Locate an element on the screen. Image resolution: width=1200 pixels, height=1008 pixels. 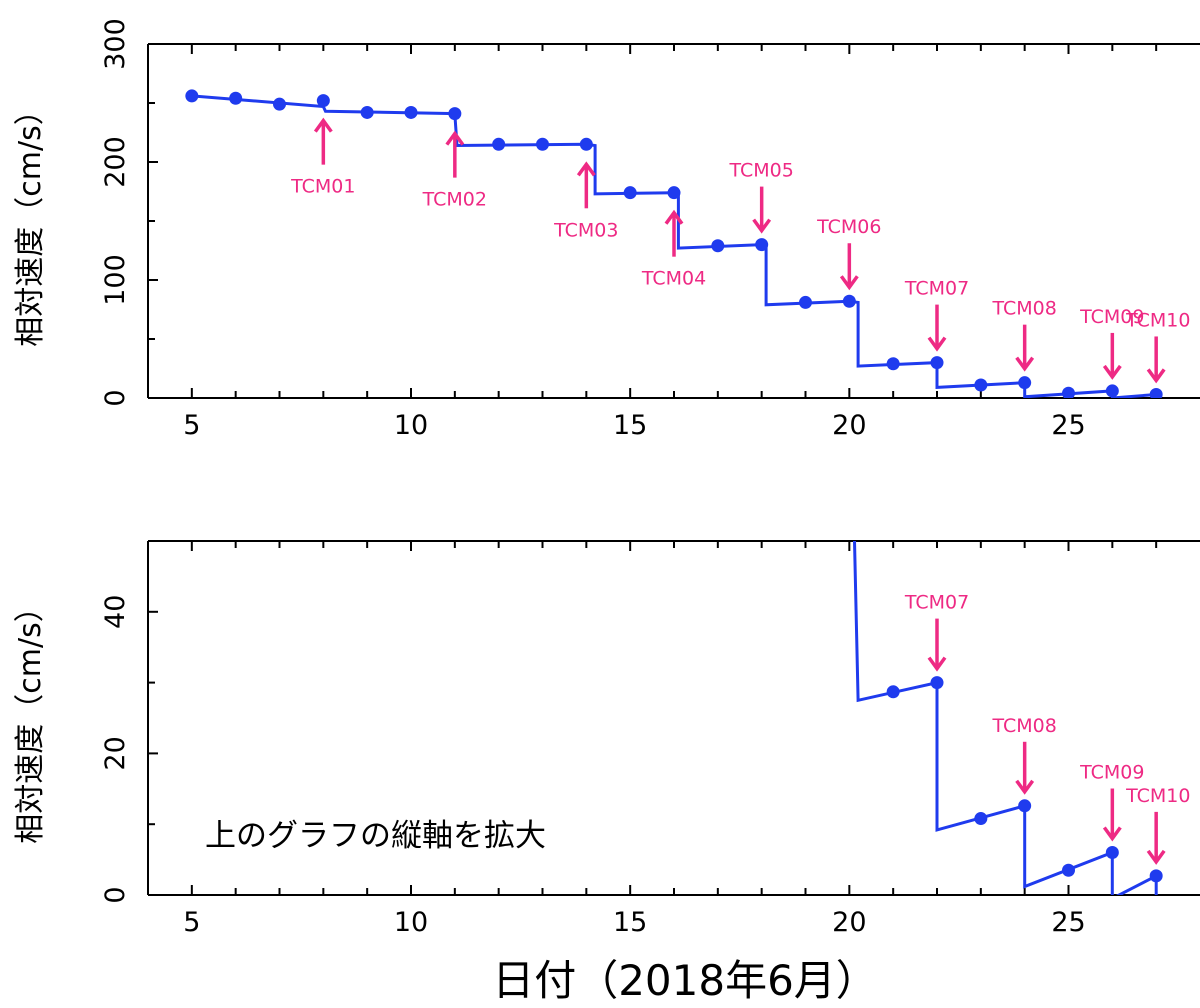
annotation-label: TCM04 is located at coordinates (673, 279).